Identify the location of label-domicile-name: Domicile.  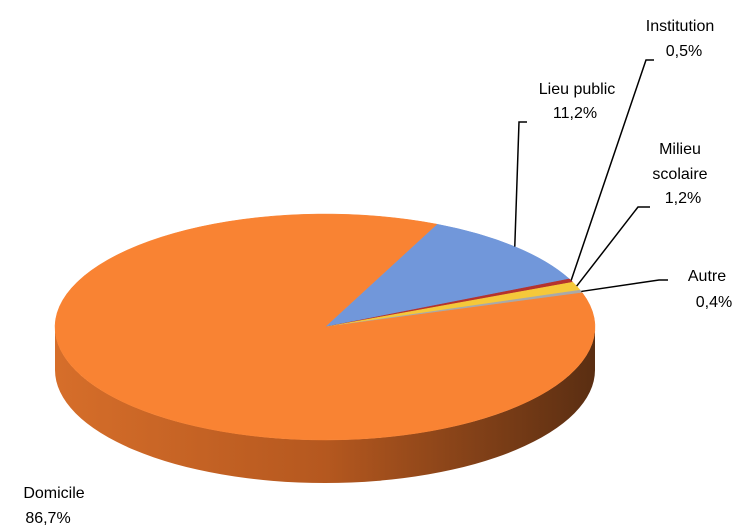
(53, 493).